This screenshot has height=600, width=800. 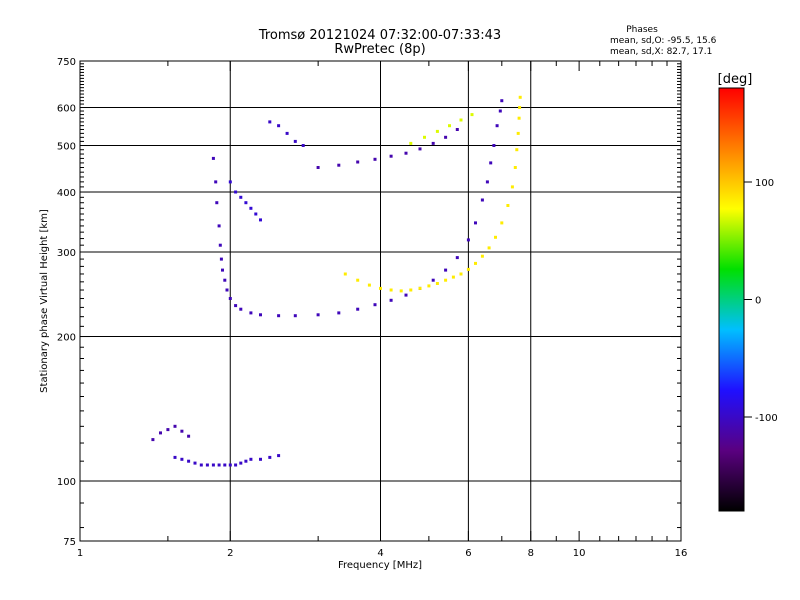 I want to click on stats-line-x: mean, sd,X: 82.7, 17.1, so click(x=661, y=52).